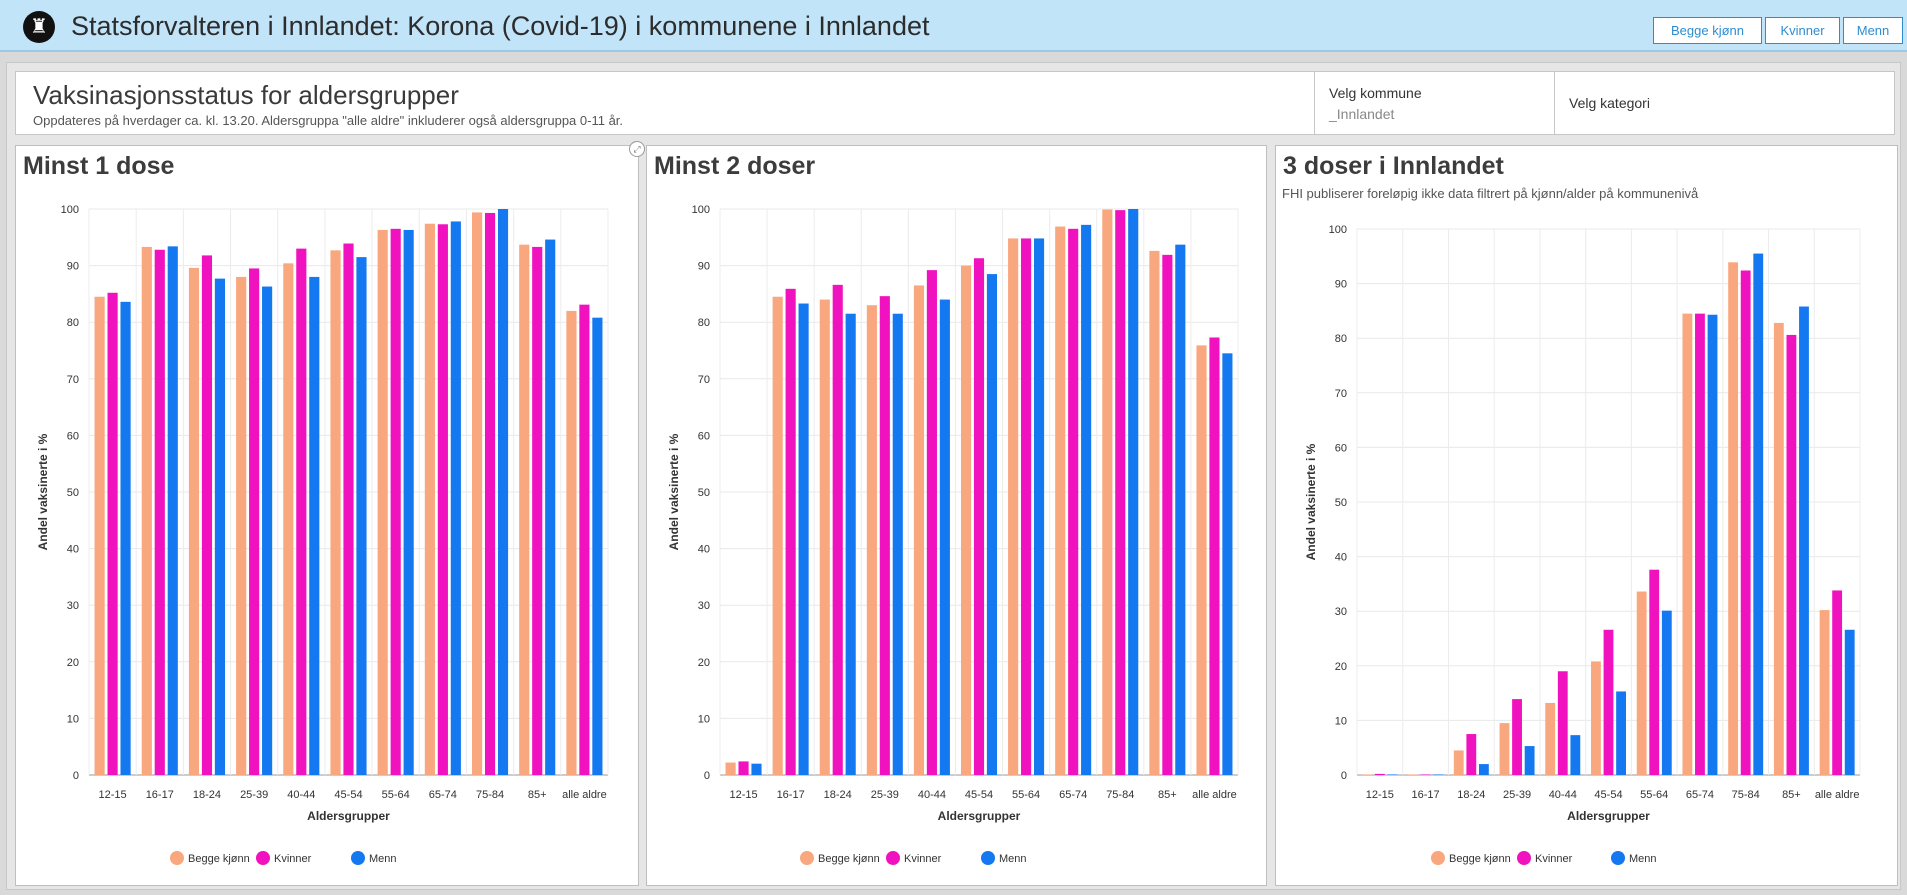  I want to click on bar-85+-Kvinner, so click(537, 510).